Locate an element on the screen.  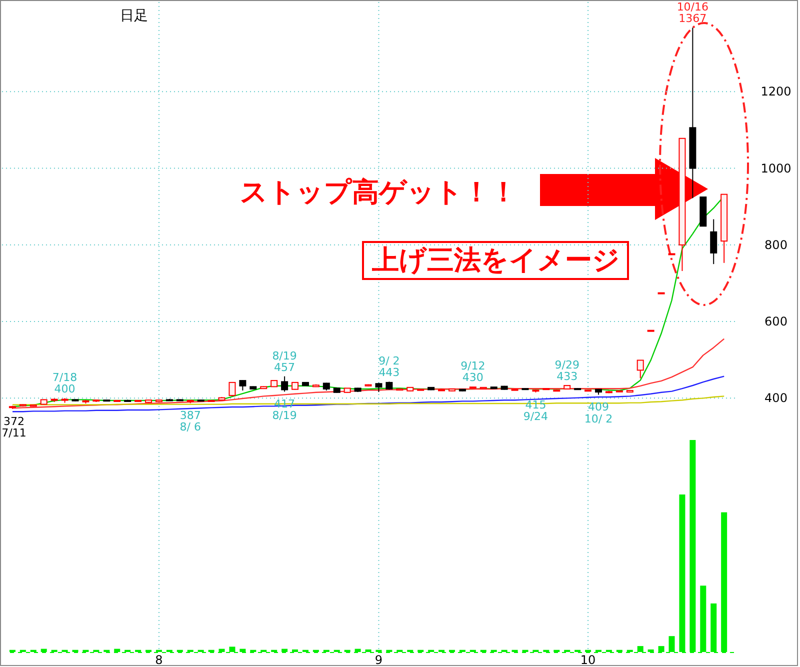
y-tick-label: 600 is located at coordinates (776, 321).